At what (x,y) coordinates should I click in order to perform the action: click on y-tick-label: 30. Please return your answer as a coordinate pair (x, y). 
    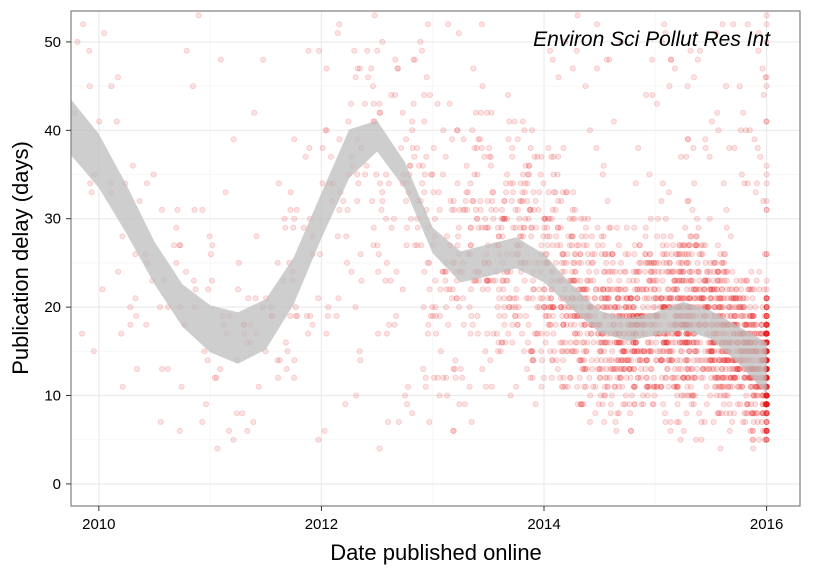
    Looking at the image, I should click on (52, 219).